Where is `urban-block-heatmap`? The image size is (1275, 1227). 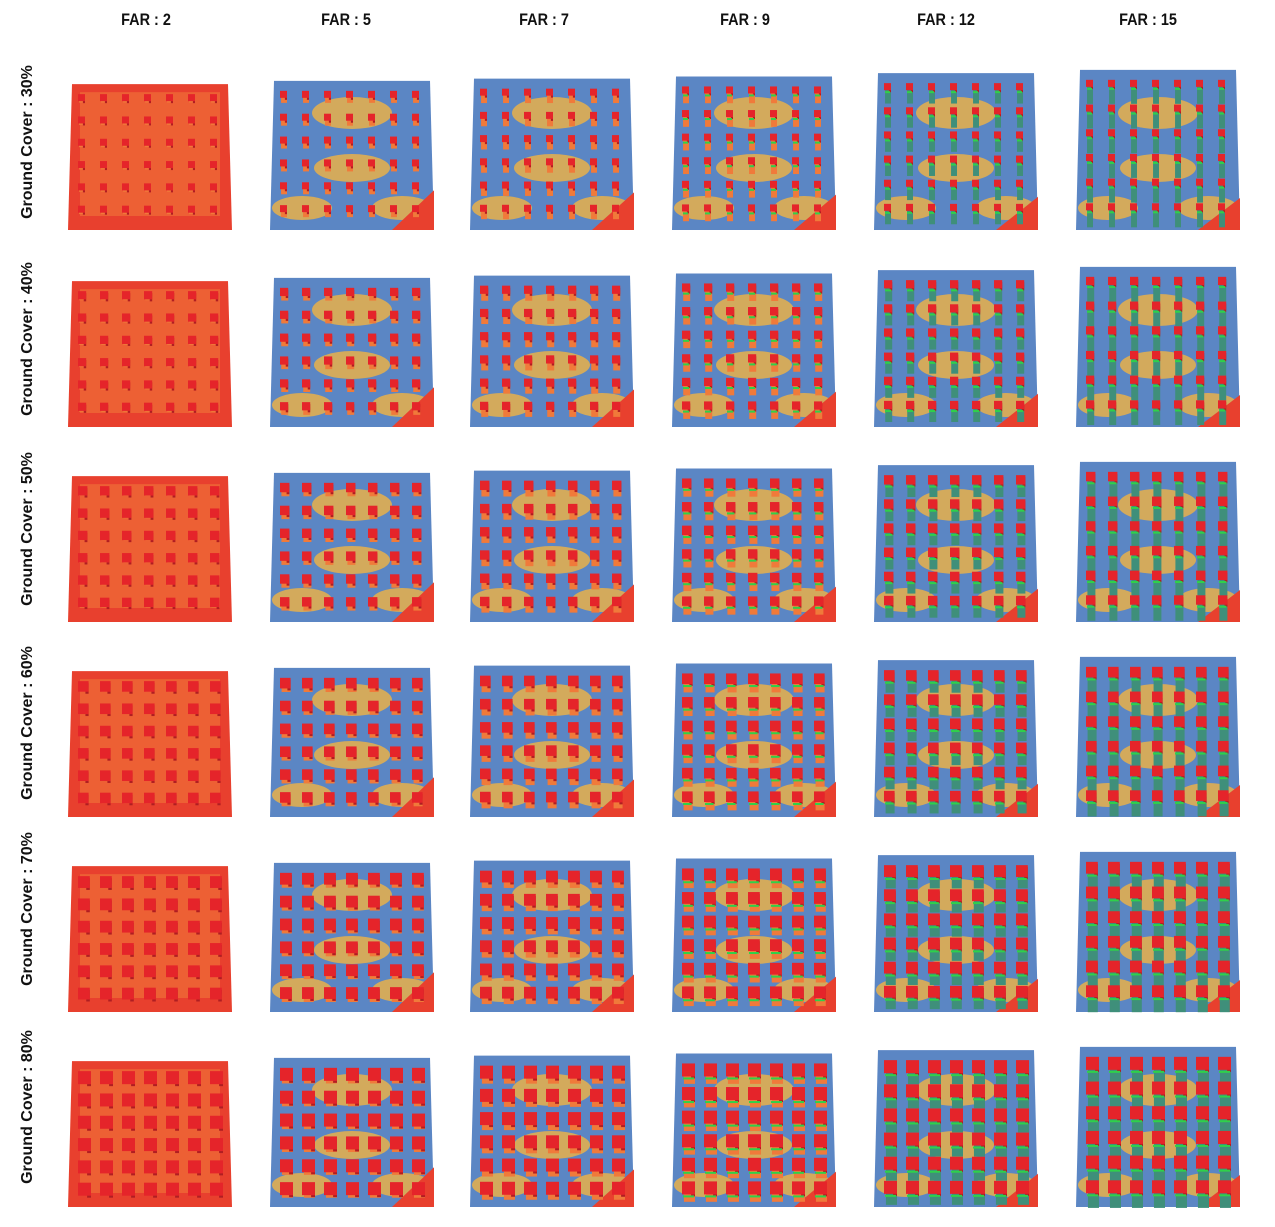 urban-block-heatmap is located at coordinates (552, 154).